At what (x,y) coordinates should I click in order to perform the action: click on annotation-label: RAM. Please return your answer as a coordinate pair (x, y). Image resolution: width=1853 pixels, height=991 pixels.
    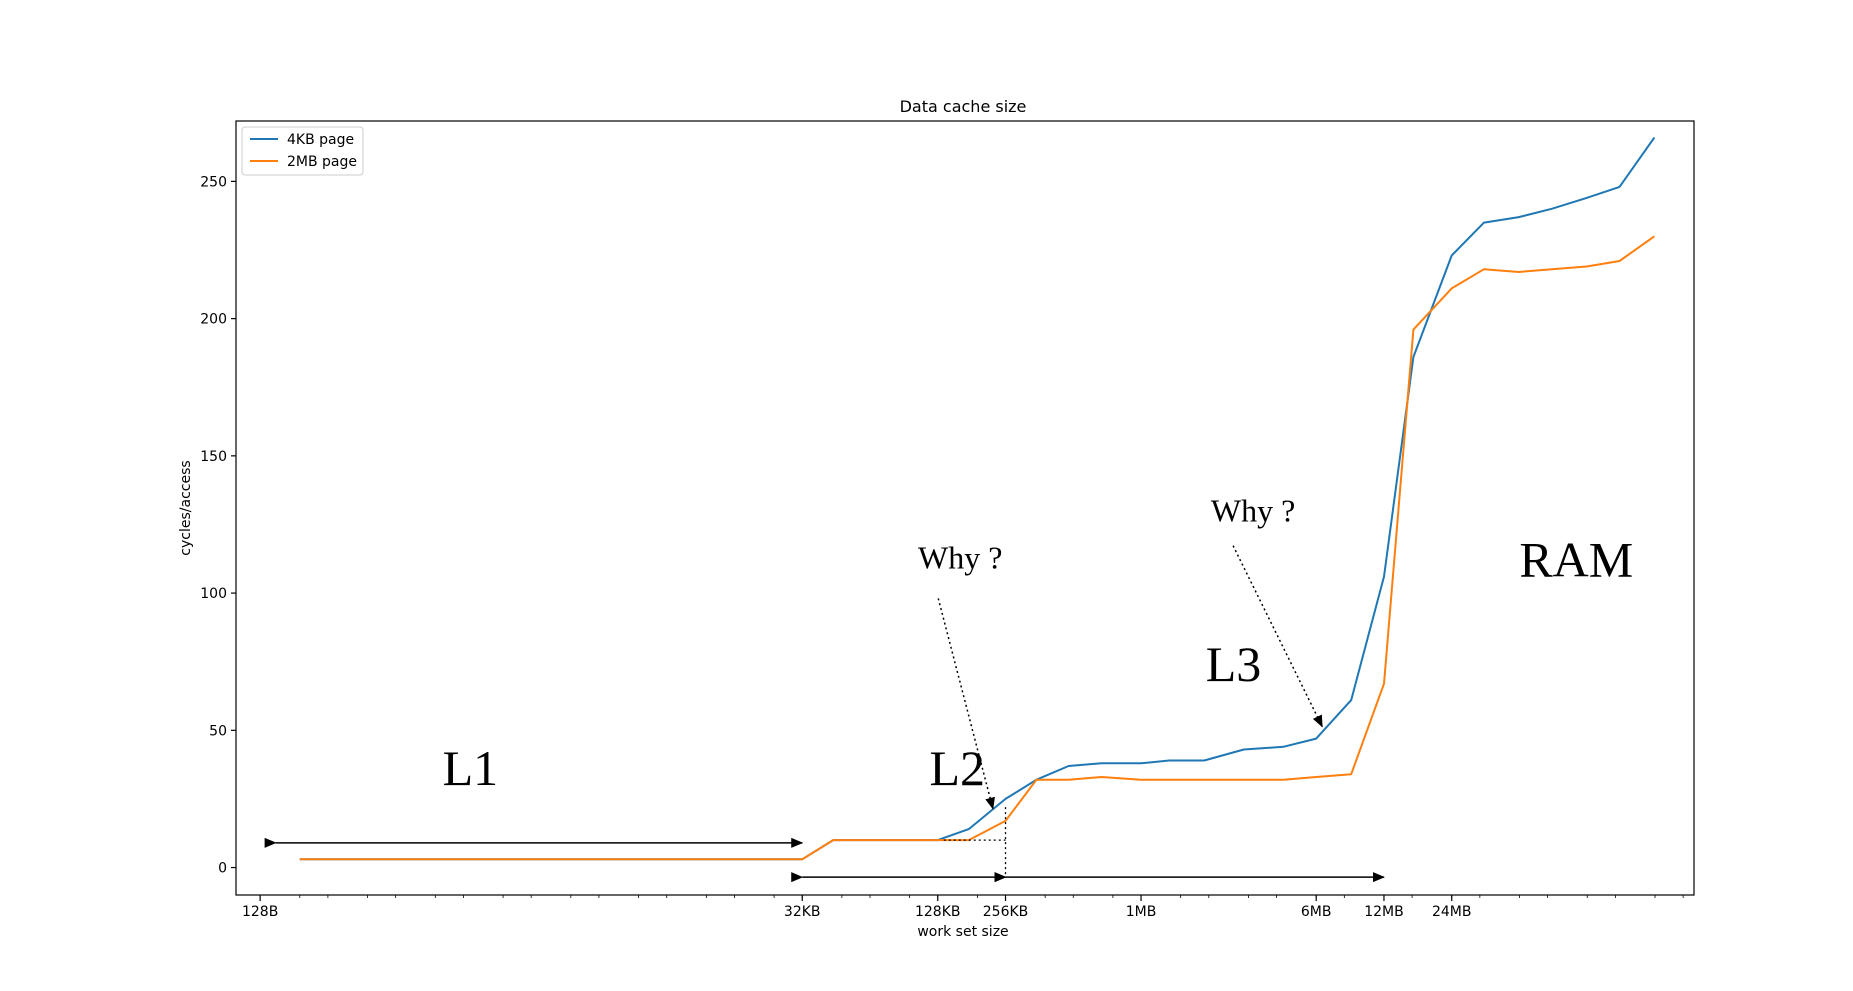
    Looking at the image, I should click on (1576, 560).